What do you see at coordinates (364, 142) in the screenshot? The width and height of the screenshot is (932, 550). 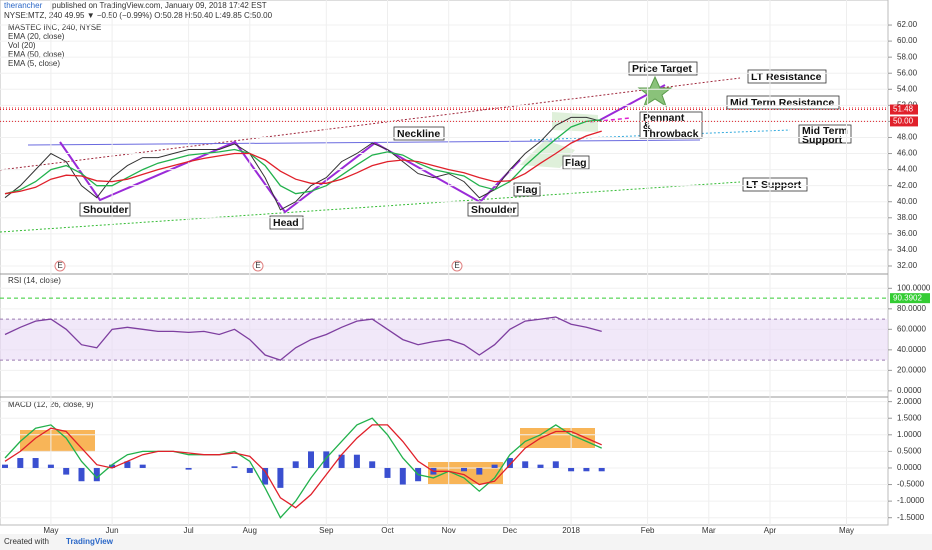 I see `neckline-line` at bounding box center [364, 142].